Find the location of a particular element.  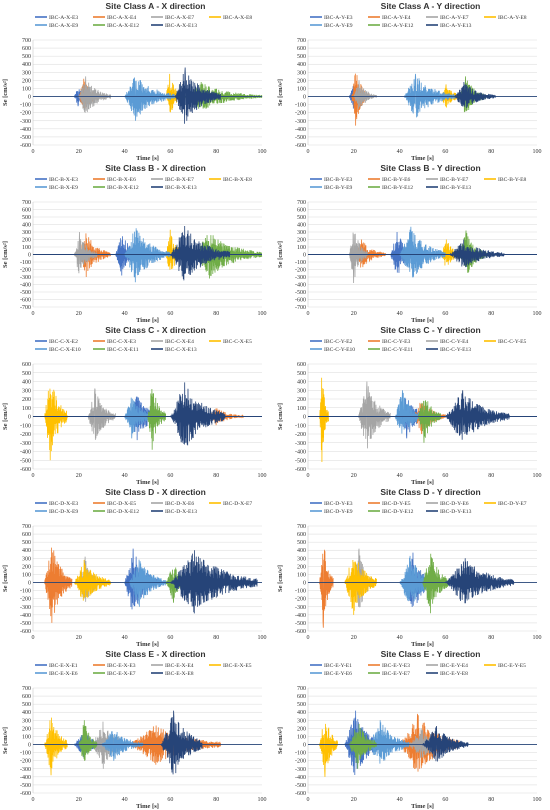

legend-label: IBC-E-X-E6 is located at coordinates (63, 674).